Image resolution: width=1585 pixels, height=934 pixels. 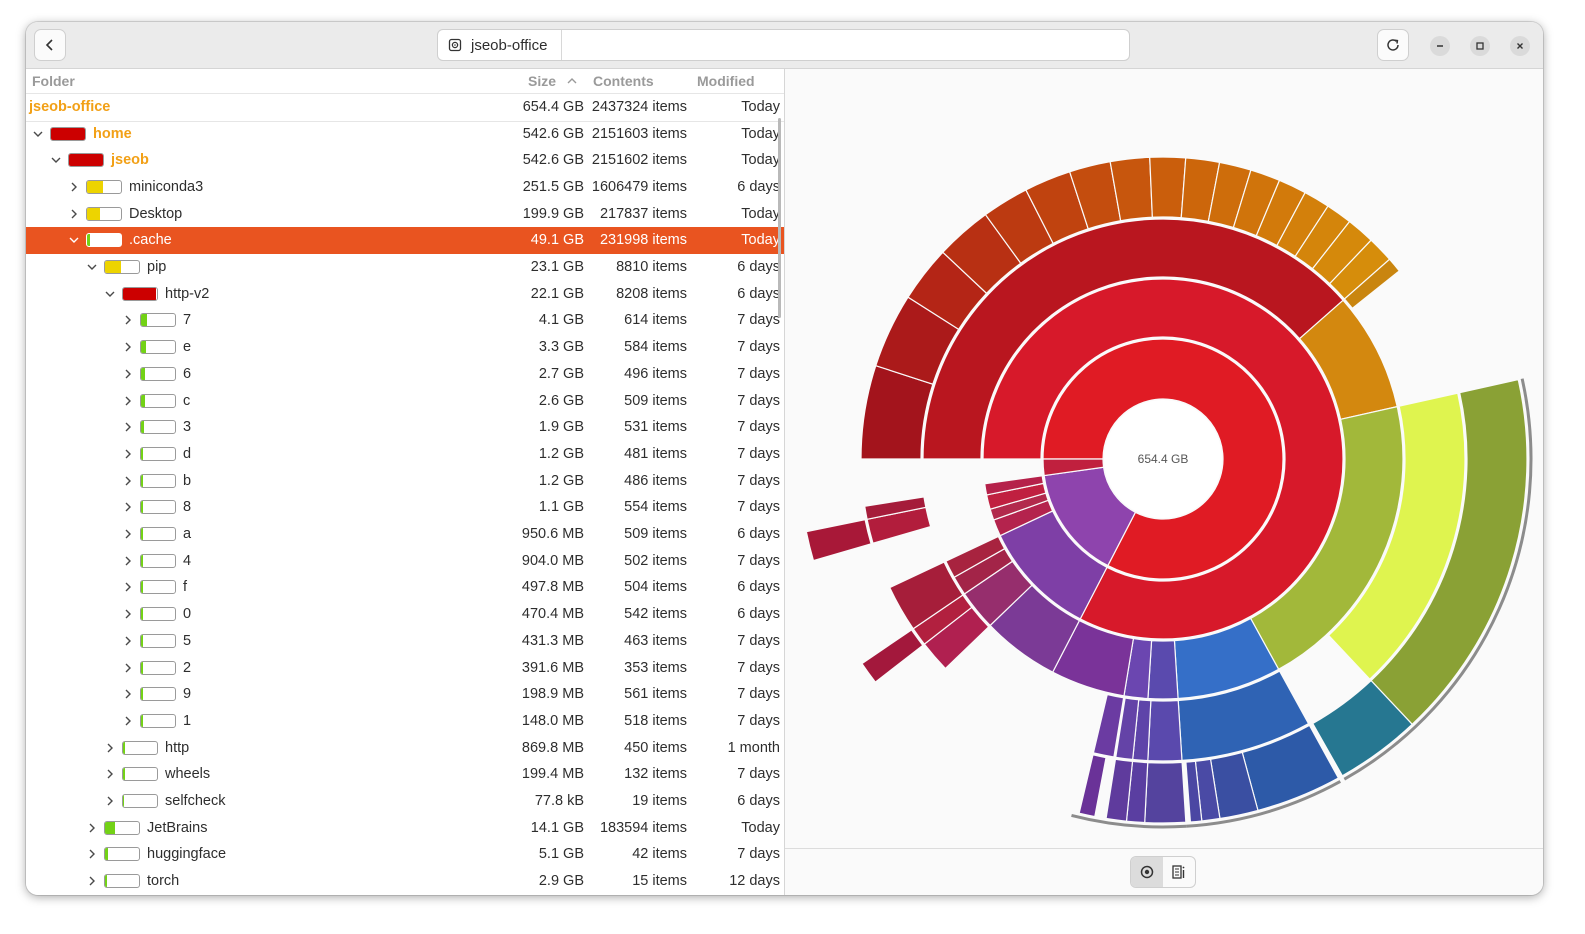 I want to click on scrollbar, so click(x=779, y=218).